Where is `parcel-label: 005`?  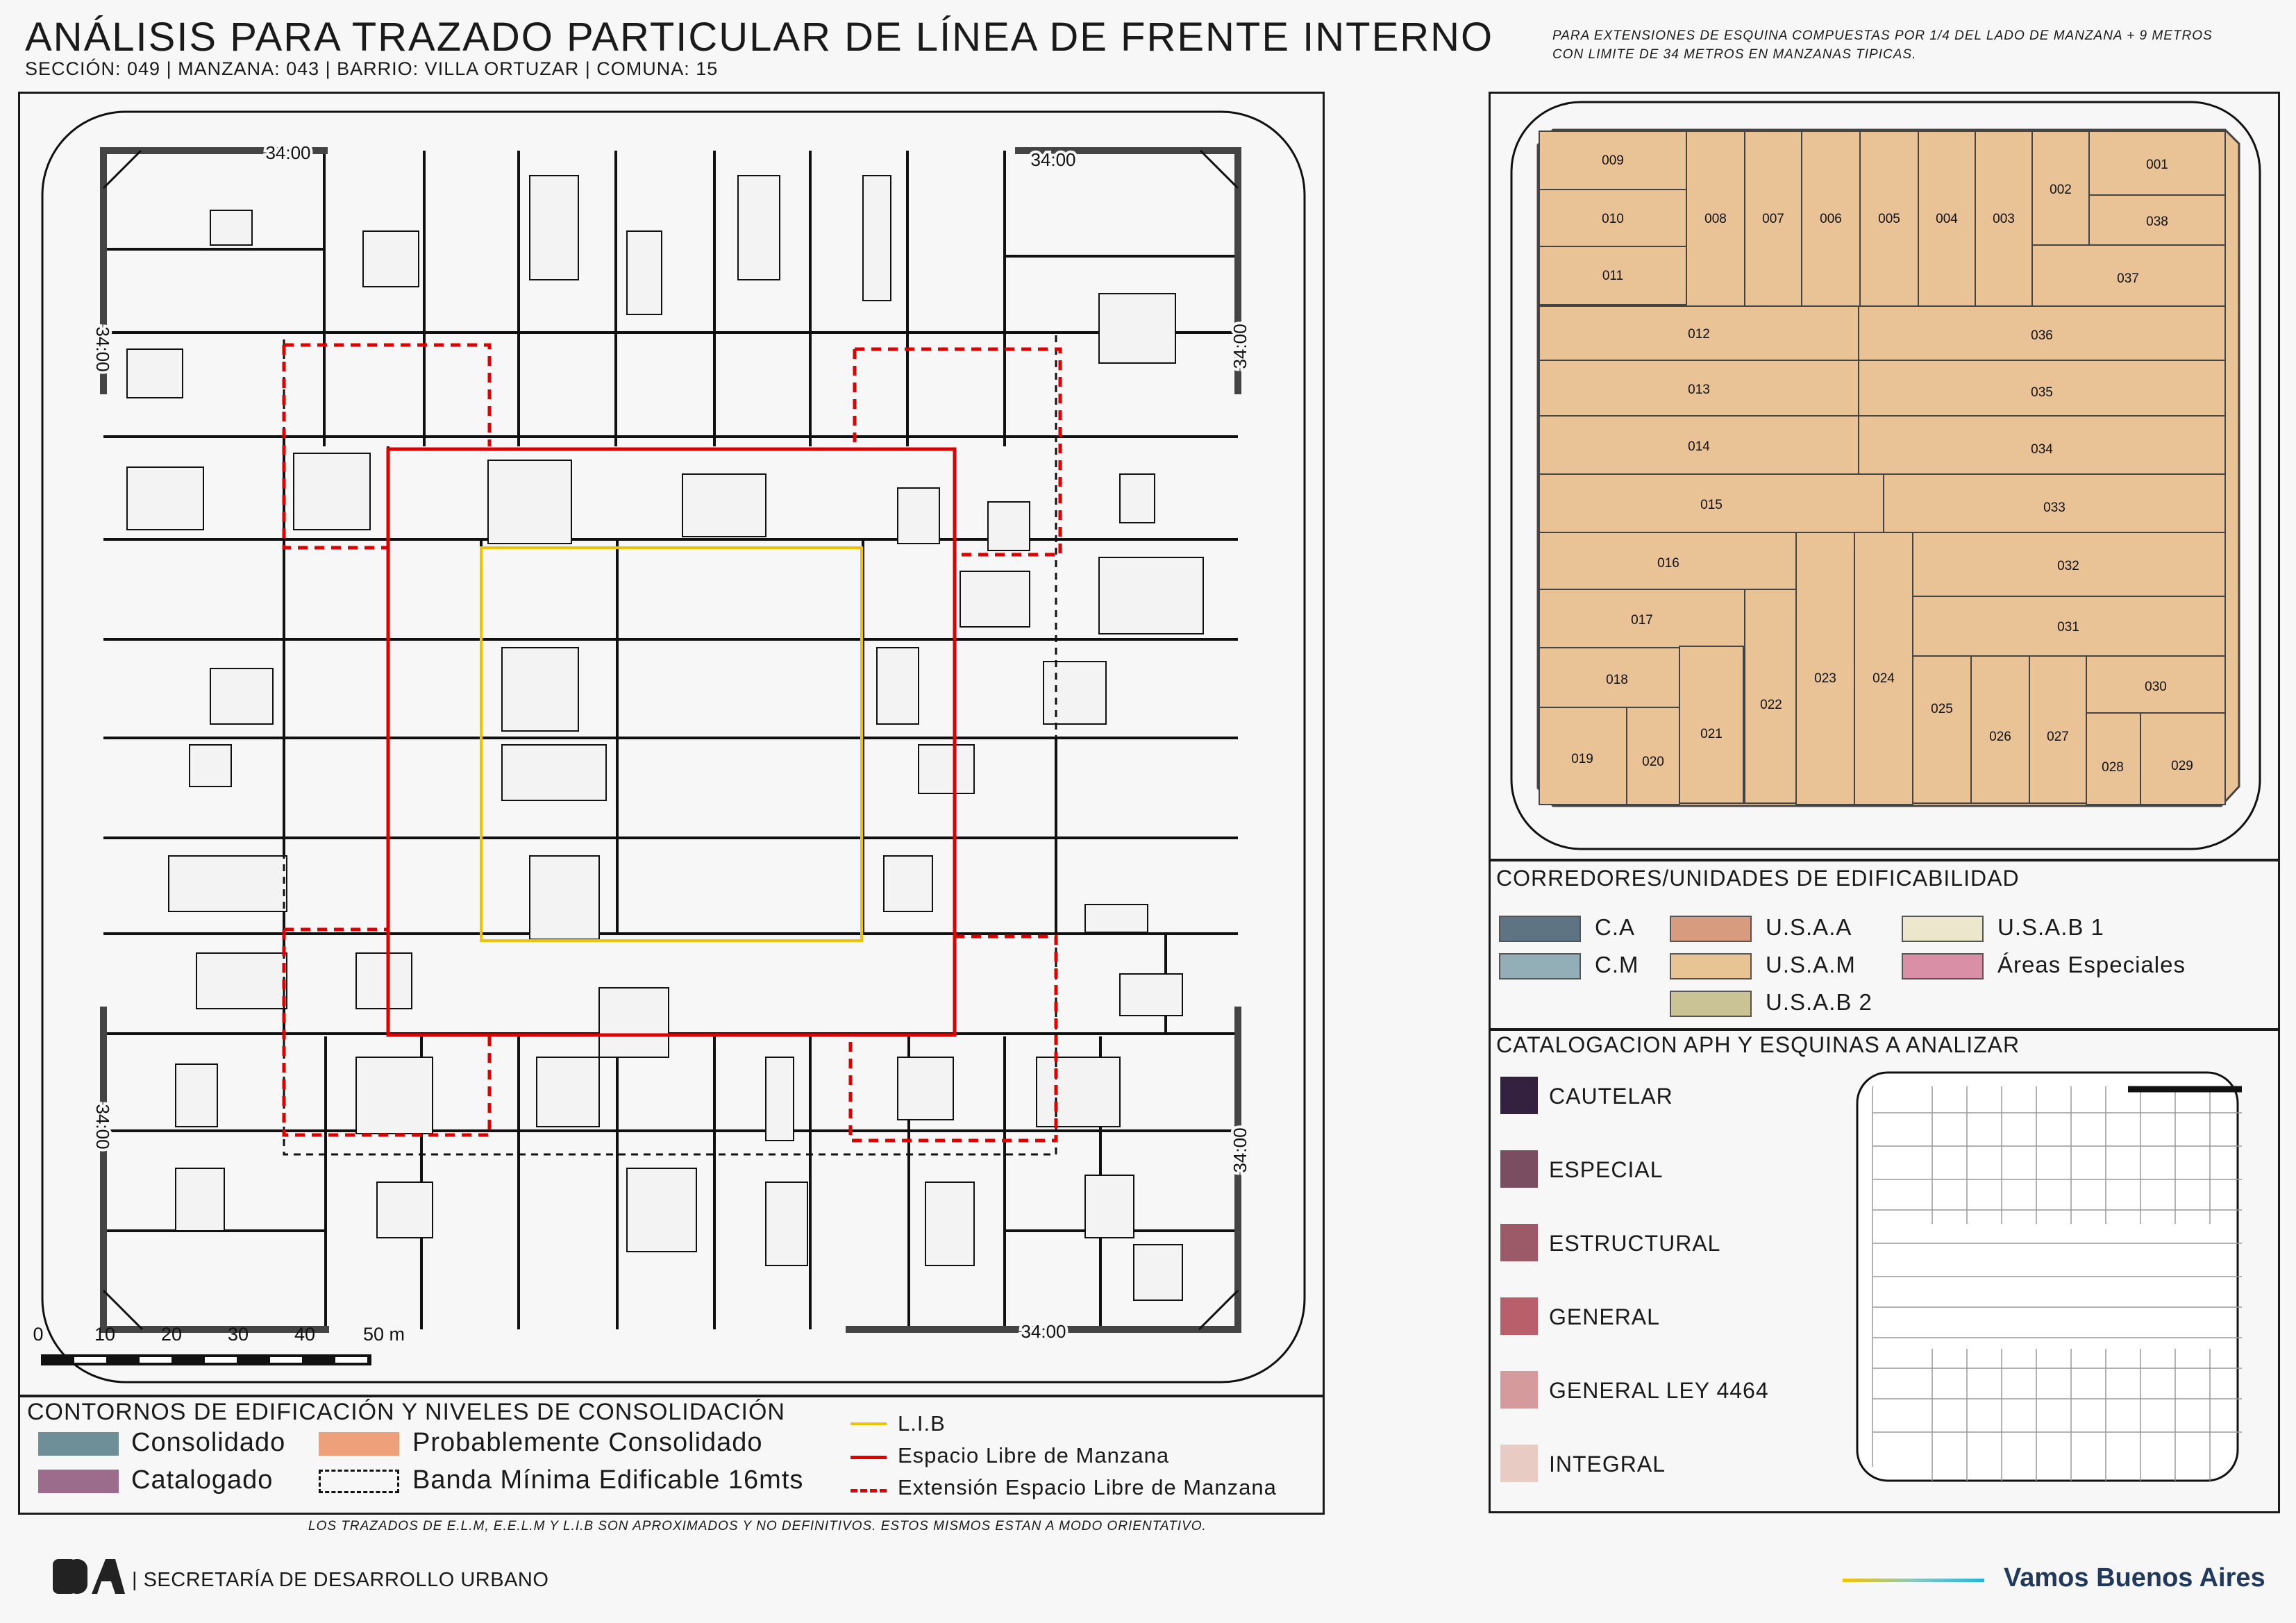 parcel-label: 005 is located at coordinates (1889, 219).